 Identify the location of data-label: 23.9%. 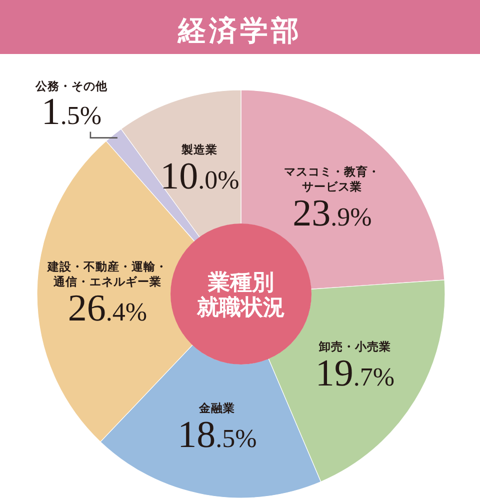
(332, 213).